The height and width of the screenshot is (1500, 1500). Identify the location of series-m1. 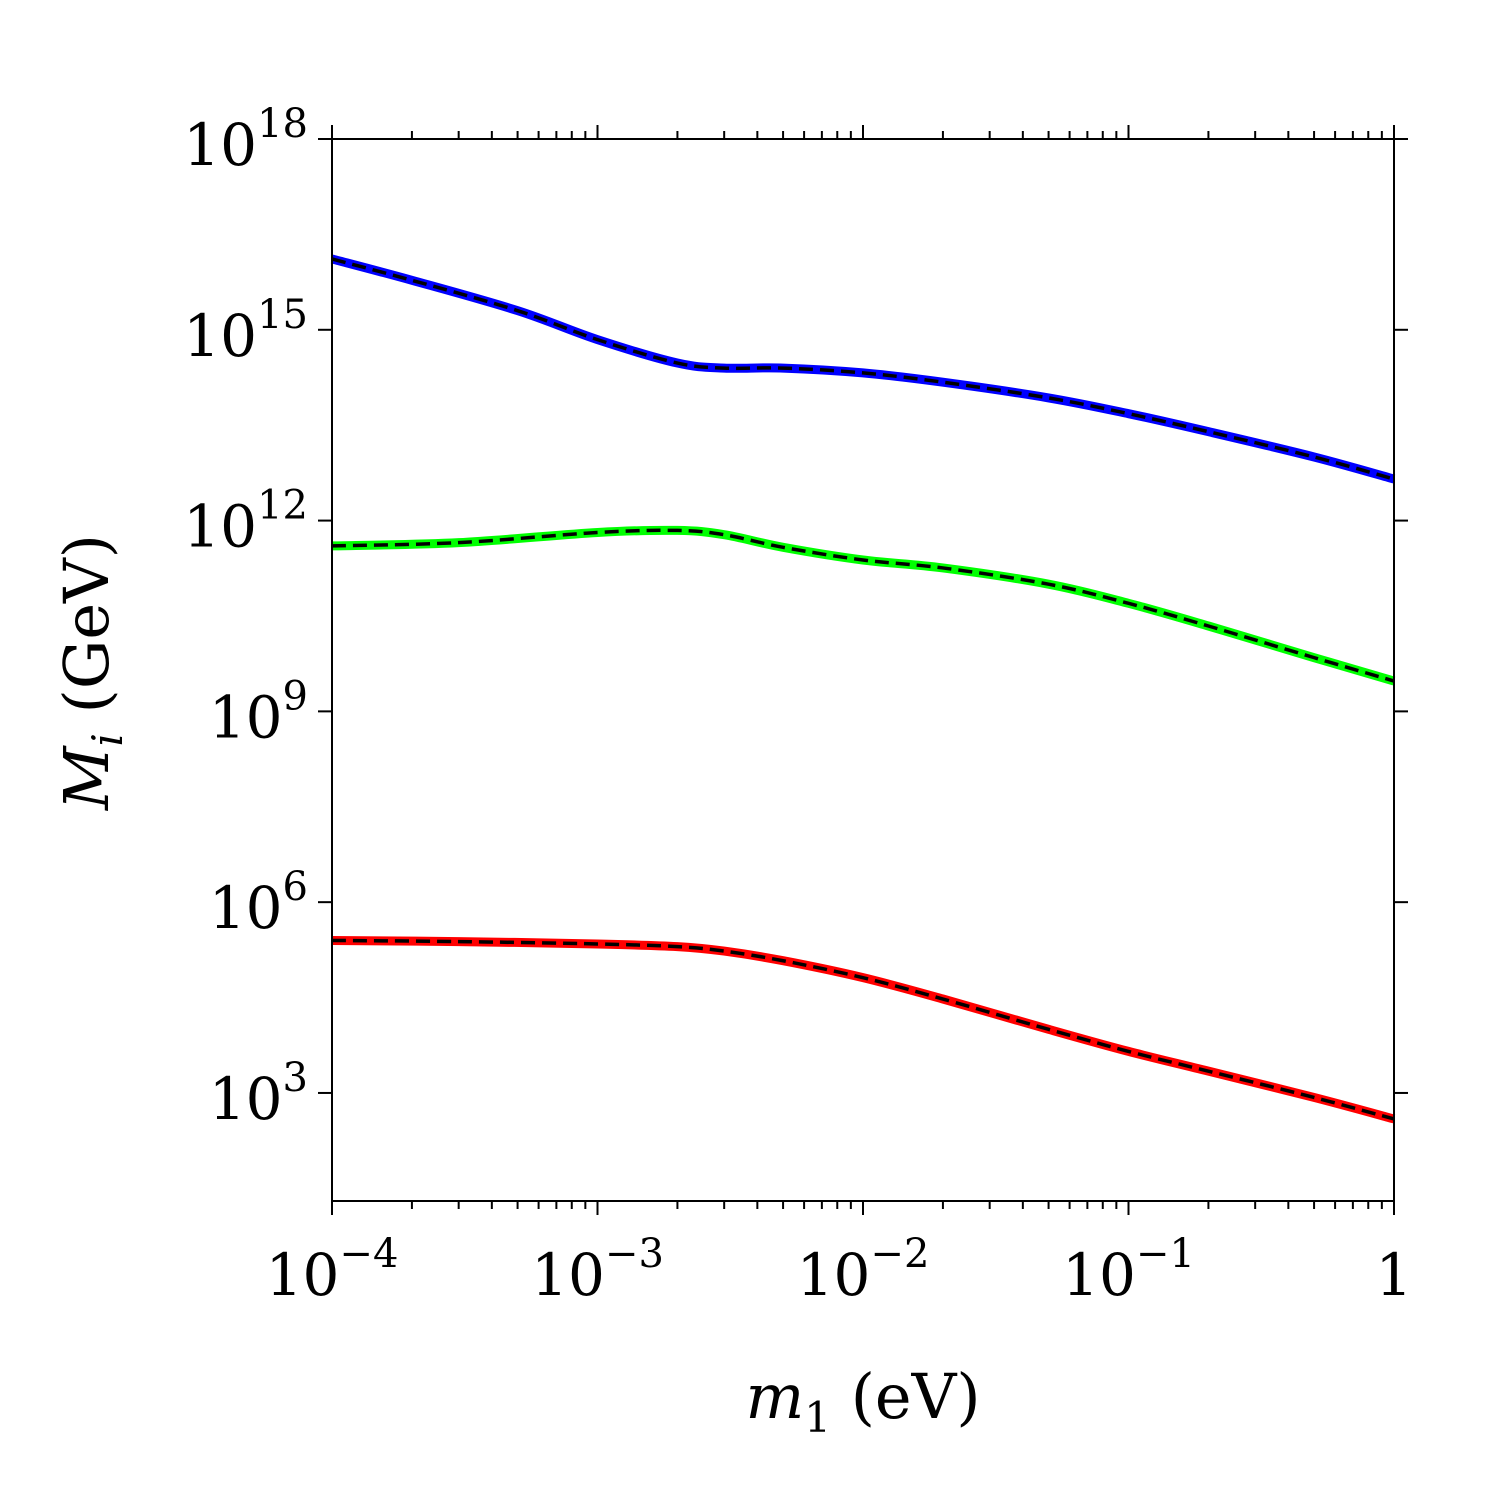
(863, 1029).